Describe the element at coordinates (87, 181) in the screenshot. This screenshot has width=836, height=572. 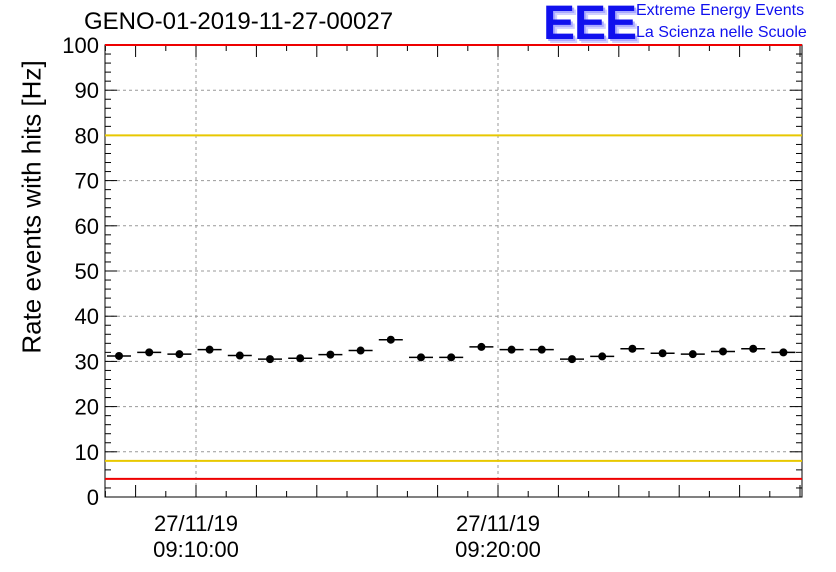
I see `y-tick-label: 70` at that location.